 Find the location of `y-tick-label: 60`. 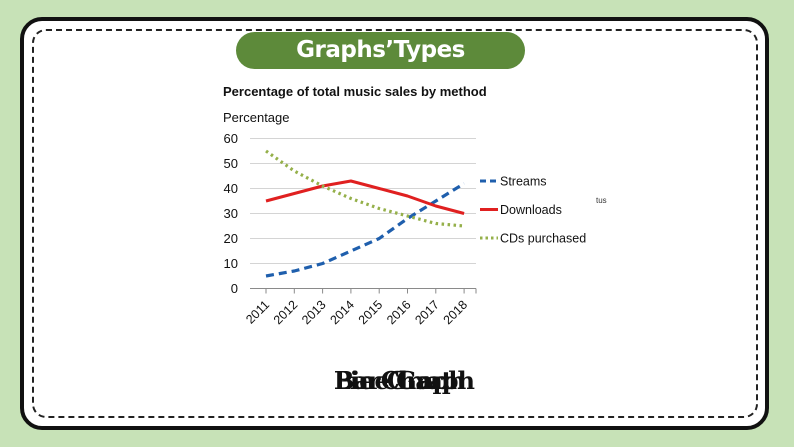

y-tick-label: 60 is located at coordinates (231, 138).